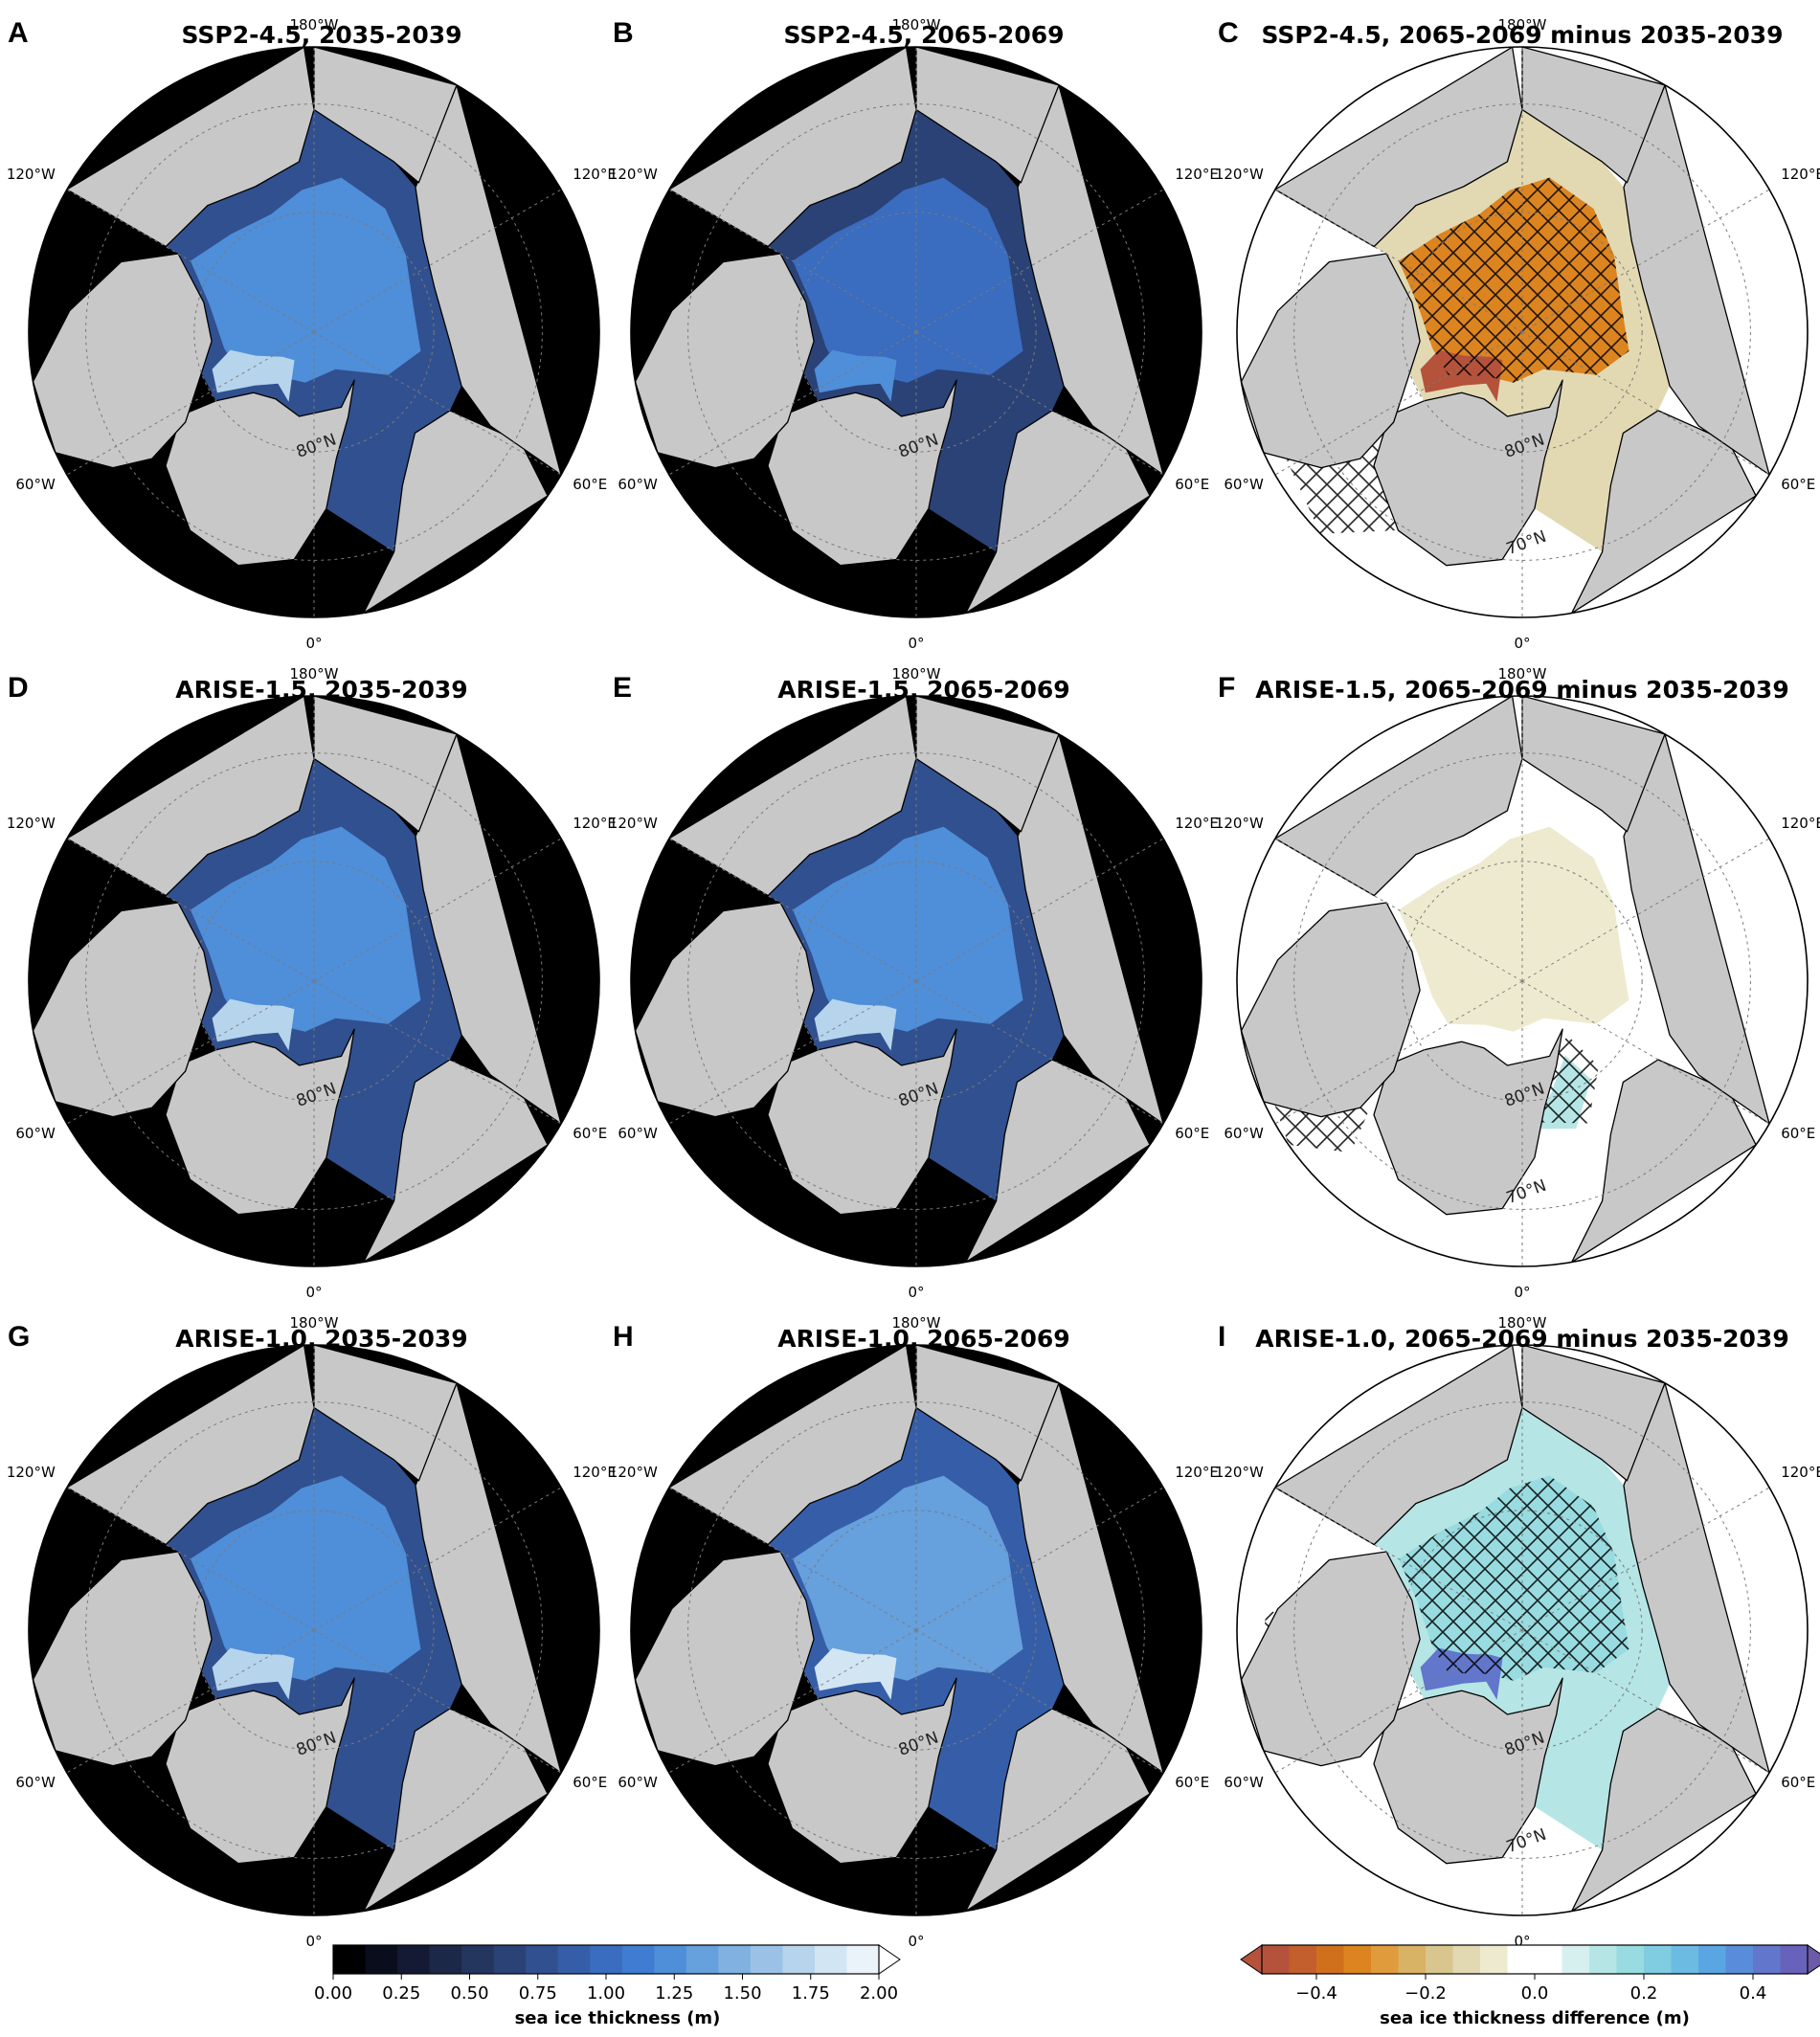 The height and width of the screenshot is (2037, 1820). Describe the element at coordinates (1535, 1993) in the screenshot. I see `colorbar-tick-label: 0.0` at that location.